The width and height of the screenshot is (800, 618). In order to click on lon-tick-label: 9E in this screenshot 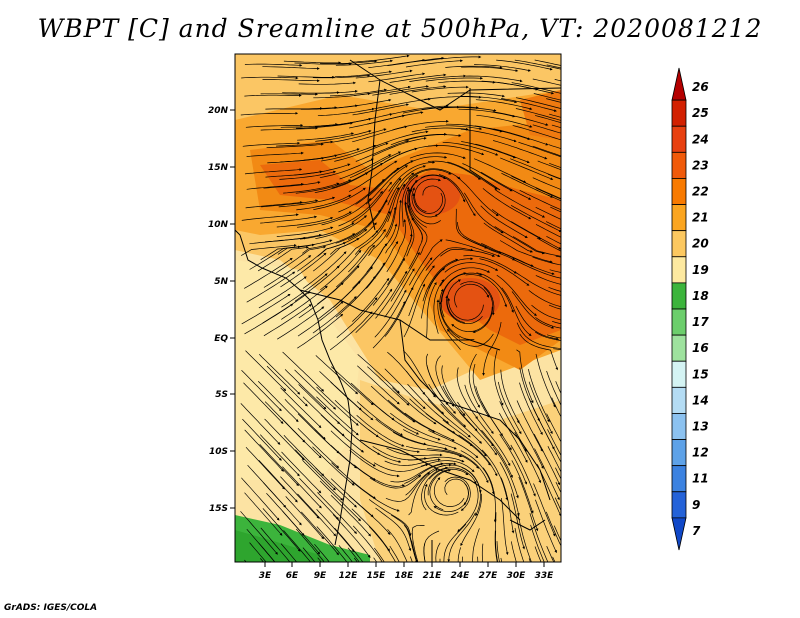, I will do `click(320, 576)`.